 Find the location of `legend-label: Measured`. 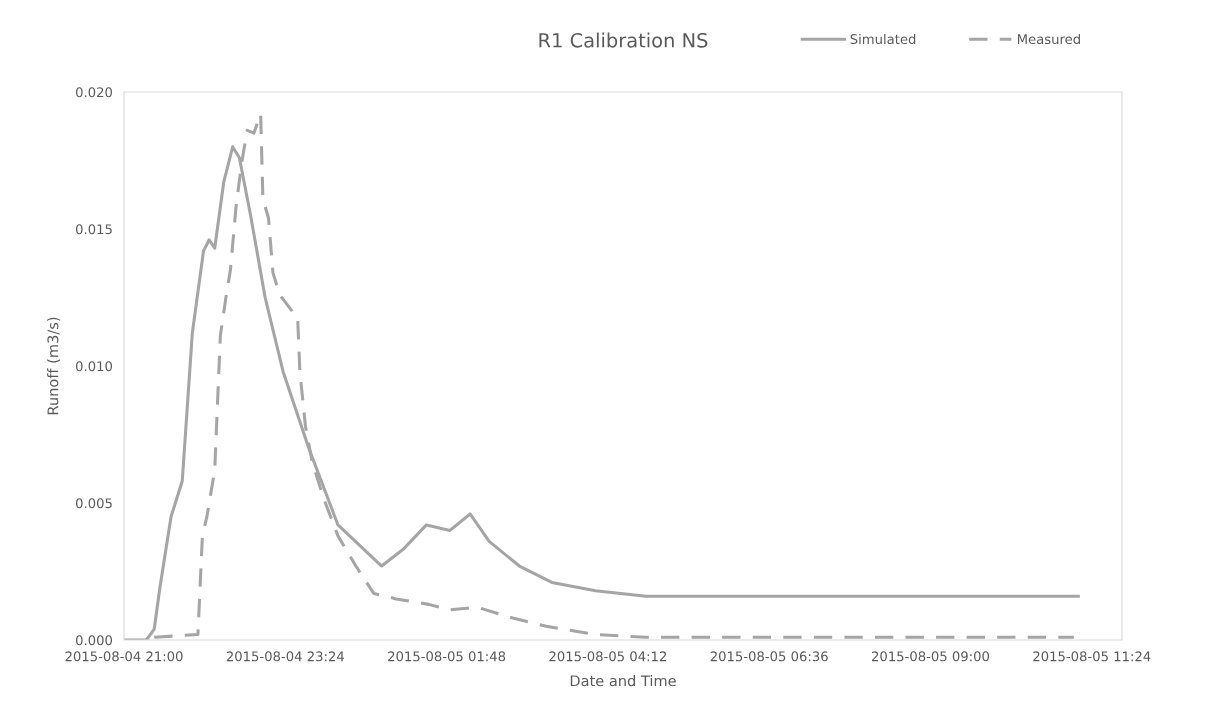

legend-label: Measured is located at coordinates (1048, 39).